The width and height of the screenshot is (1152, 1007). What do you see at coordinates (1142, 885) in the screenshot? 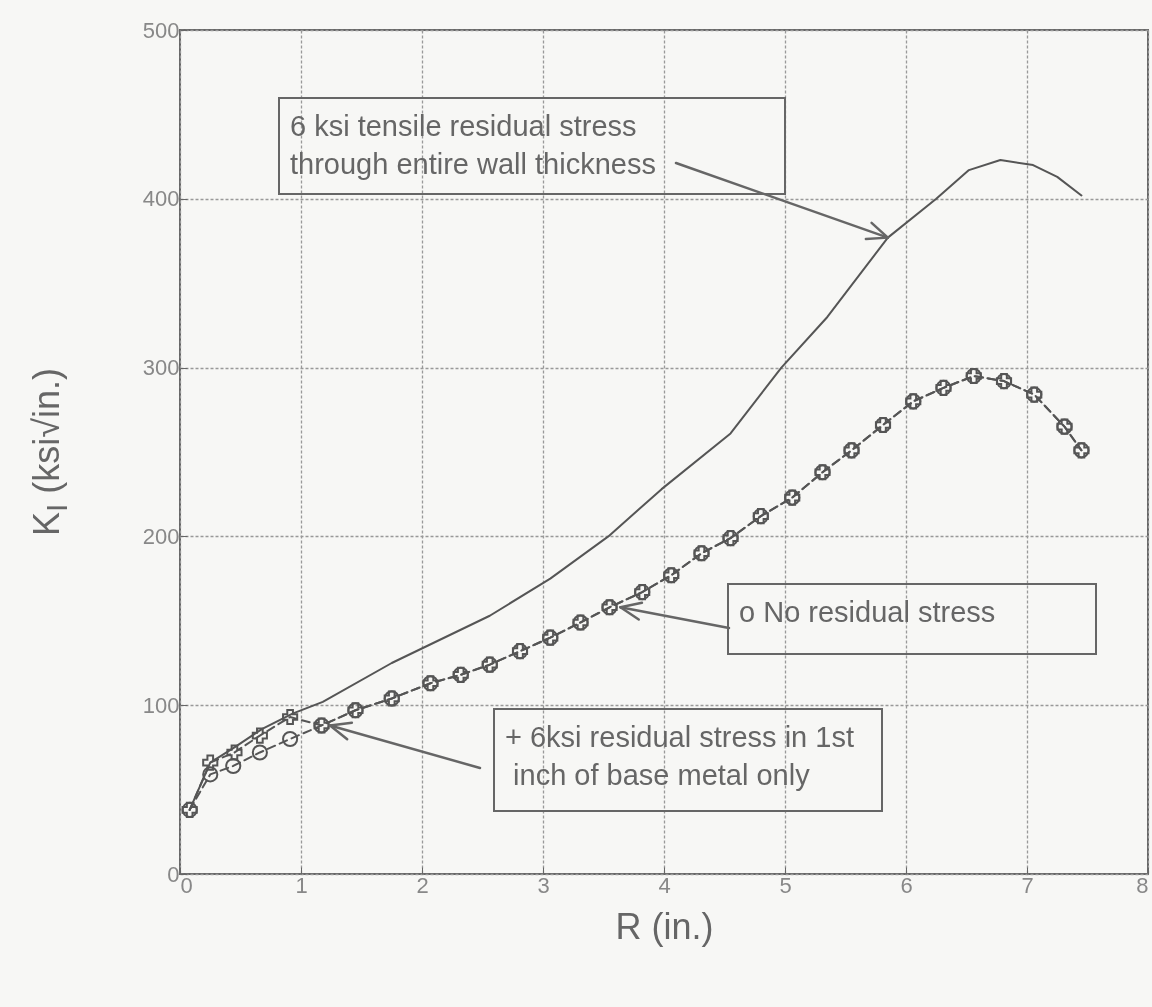
I see `x-tick-label: 8` at bounding box center [1142, 885].